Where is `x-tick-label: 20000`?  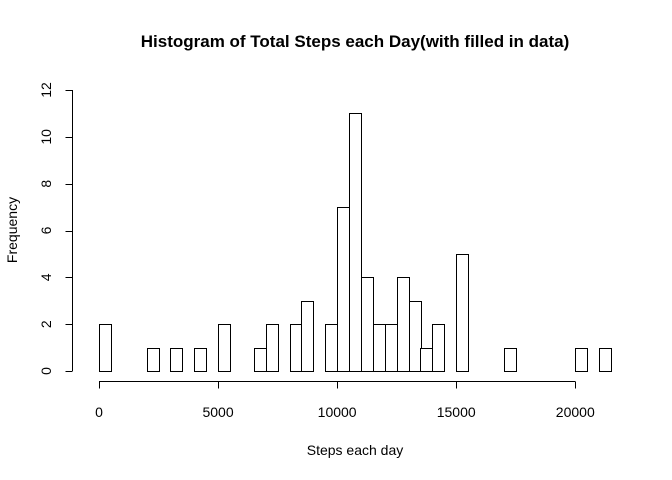
x-tick-label: 20000 is located at coordinates (575, 412).